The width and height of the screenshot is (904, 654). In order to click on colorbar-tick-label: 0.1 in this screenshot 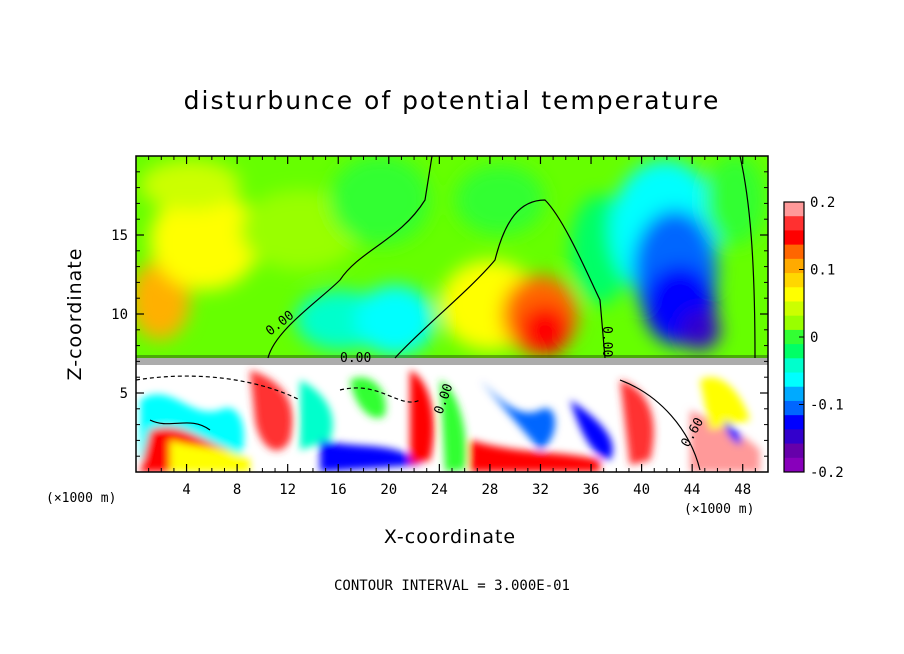, I will do `click(822, 271)`.